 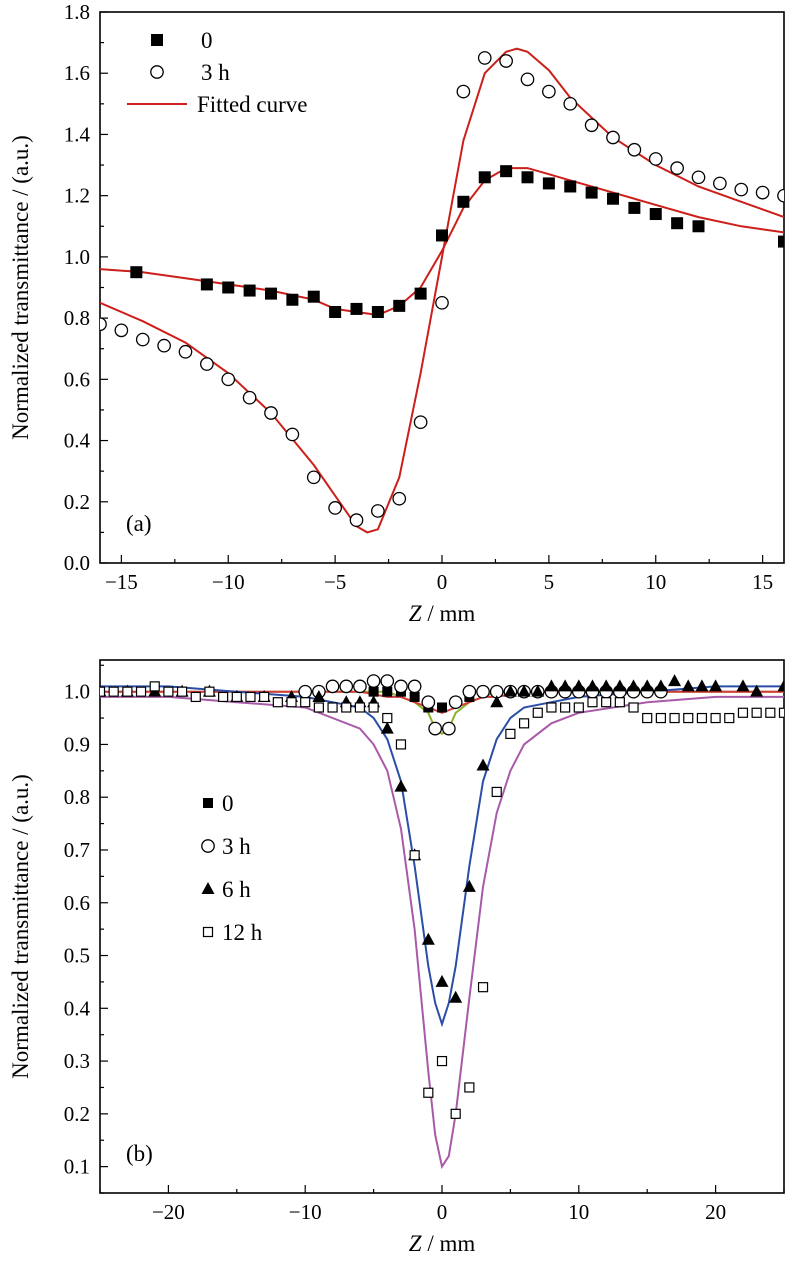 What do you see at coordinates (215, 72) in the screenshot?
I see `legend-label: 3 h` at bounding box center [215, 72].